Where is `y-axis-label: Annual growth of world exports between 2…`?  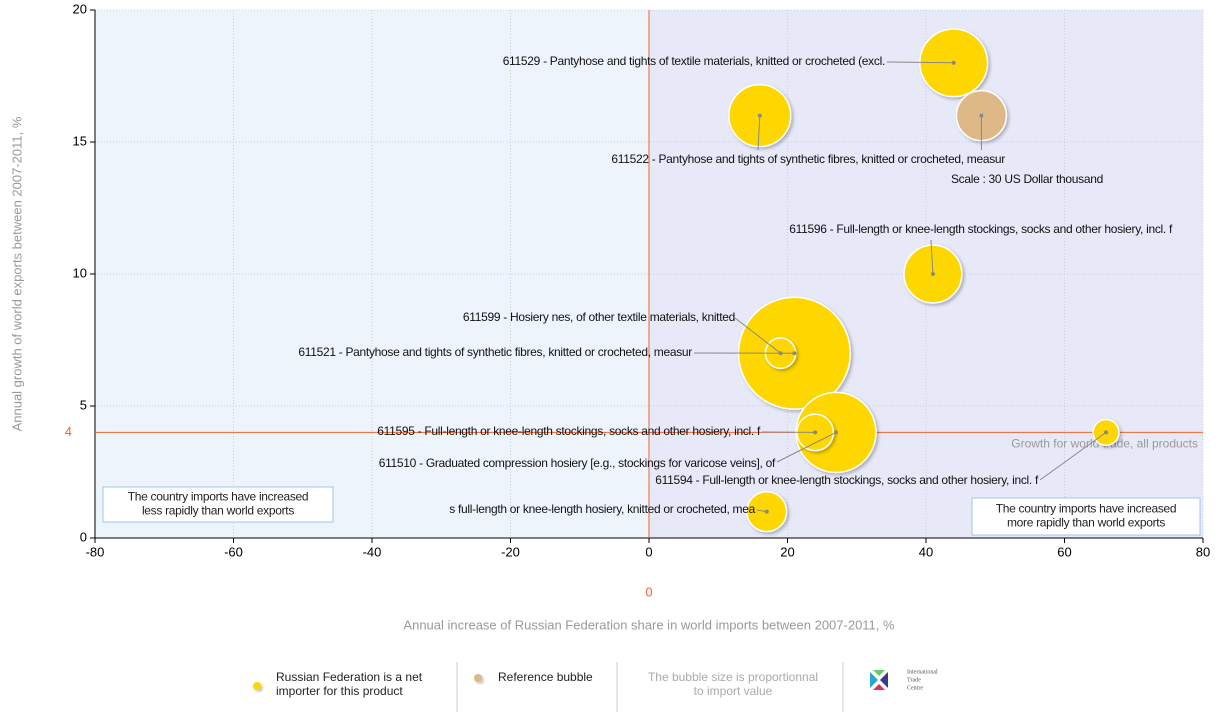 y-axis-label: Annual growth of world exports between 2… is located at coordinates (16, 273).